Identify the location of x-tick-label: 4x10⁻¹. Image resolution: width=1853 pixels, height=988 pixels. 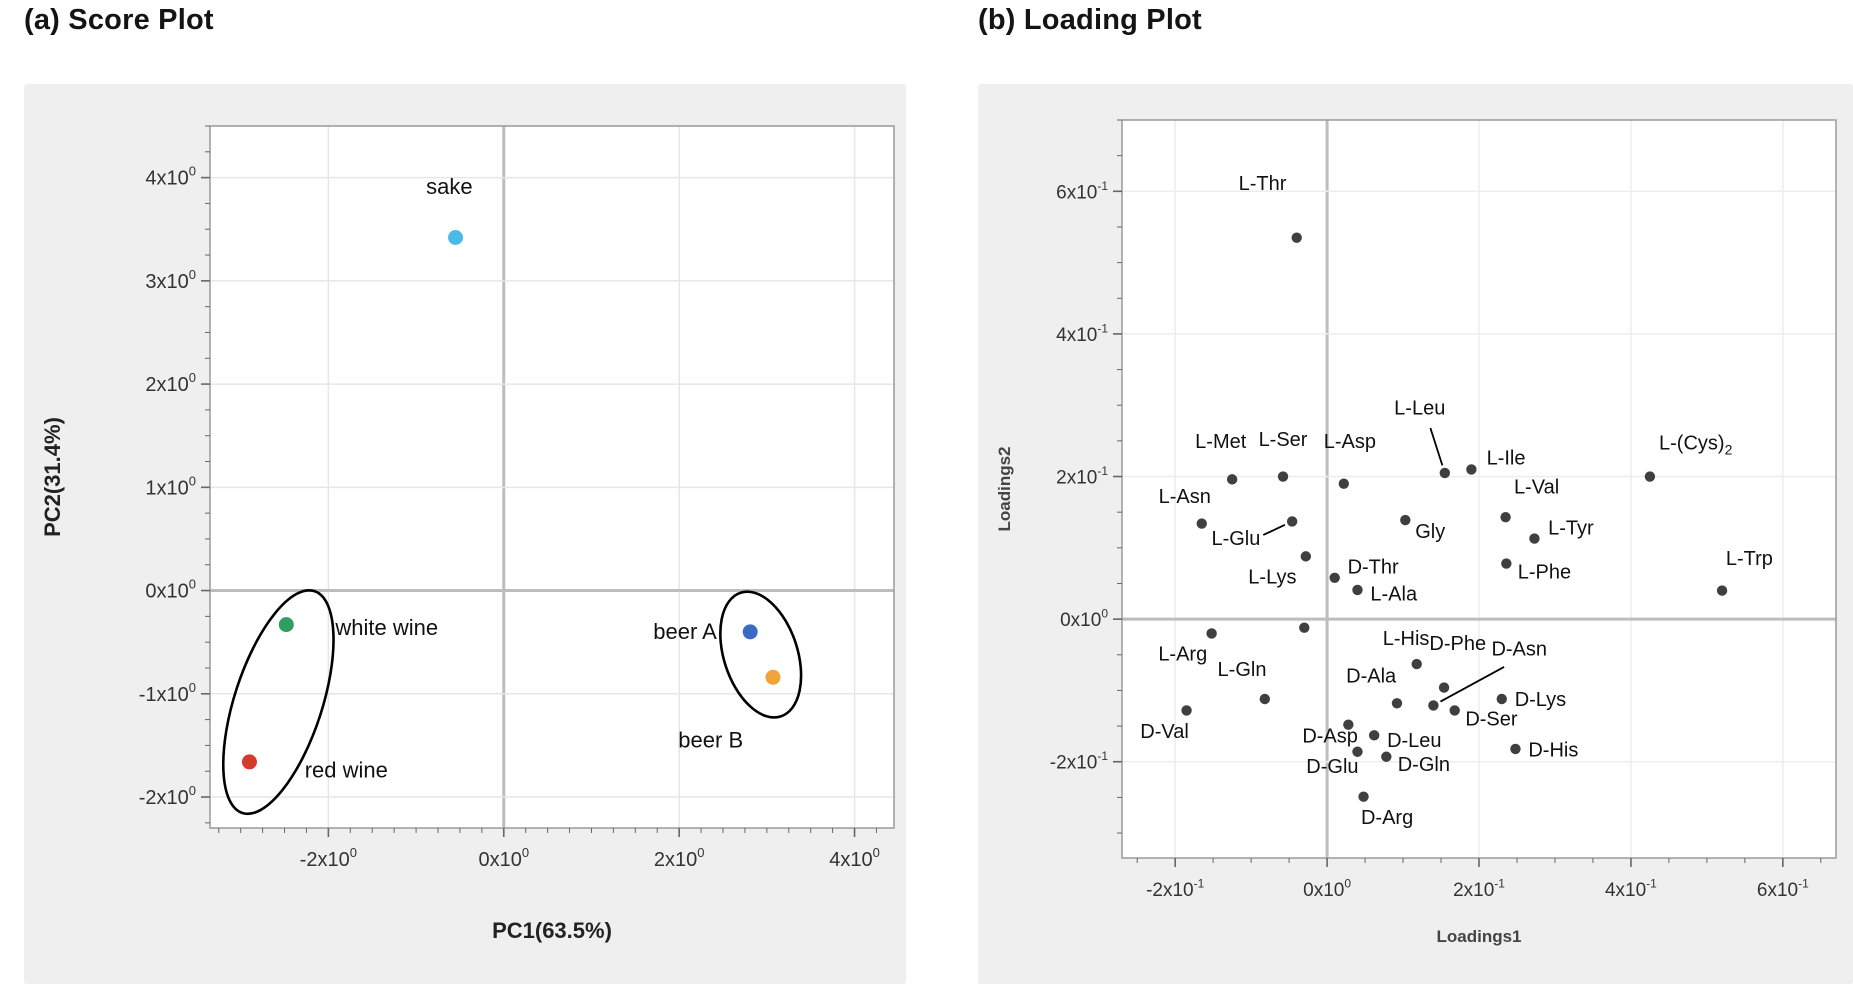
(1631, 888).